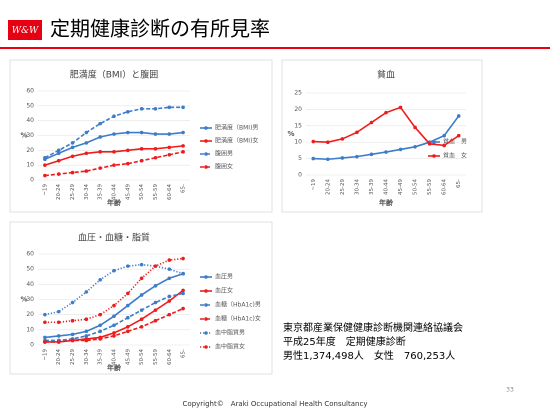  Describe the element at coordinates (73, 357) in the screenshot. I see `x-tick-label: 25-29` at that location.